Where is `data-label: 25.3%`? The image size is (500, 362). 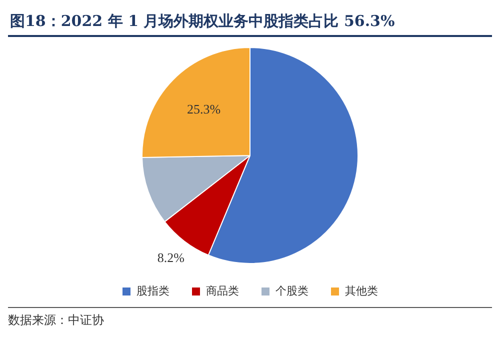
data-label: 25.3% is located at coordinates (203, 109).